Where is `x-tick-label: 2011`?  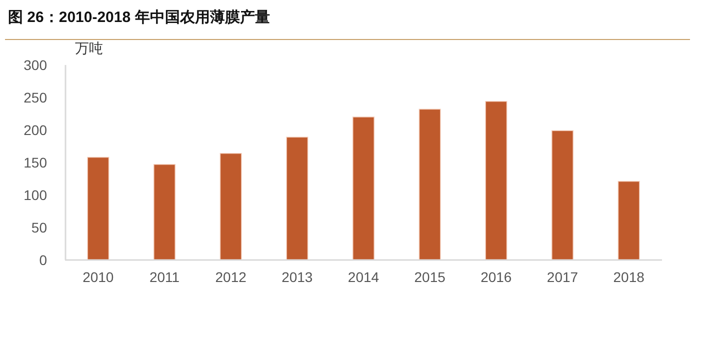
x-tick-label: 2011 is located at coordinates (164, 277).